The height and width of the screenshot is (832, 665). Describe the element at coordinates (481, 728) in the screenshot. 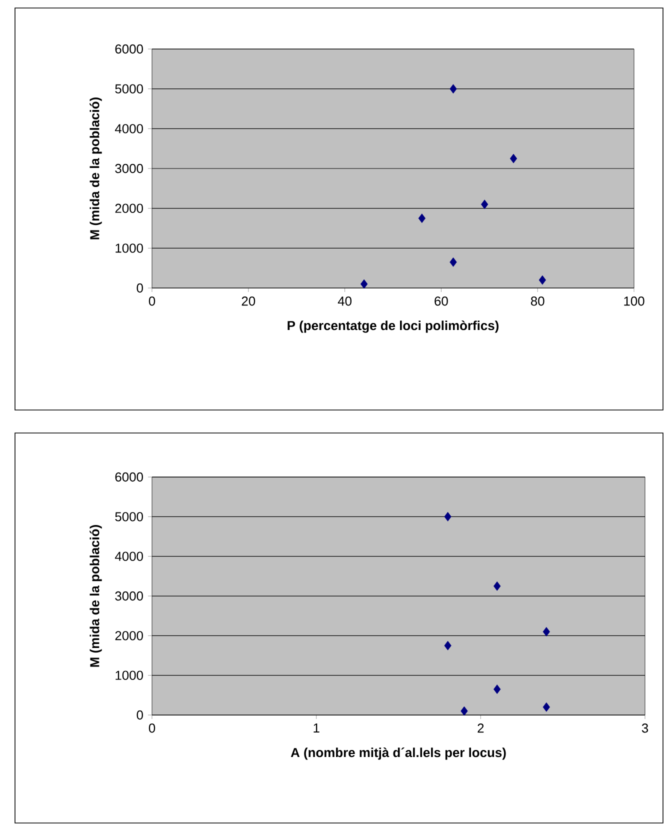

I see `x-tick-label: 2` at that location.